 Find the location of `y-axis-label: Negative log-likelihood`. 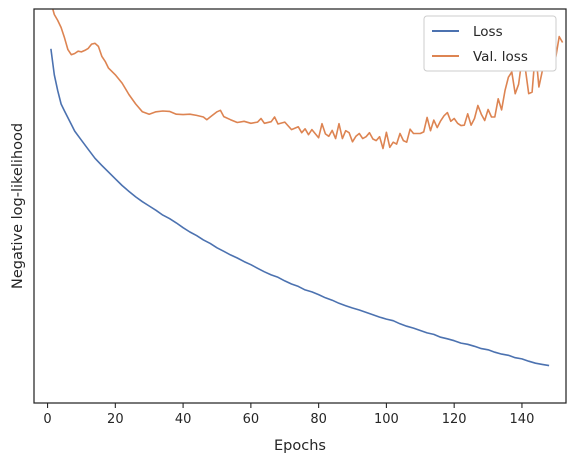

y-axis-label: Negative log-likelihood is located at coordinates (18, 206).